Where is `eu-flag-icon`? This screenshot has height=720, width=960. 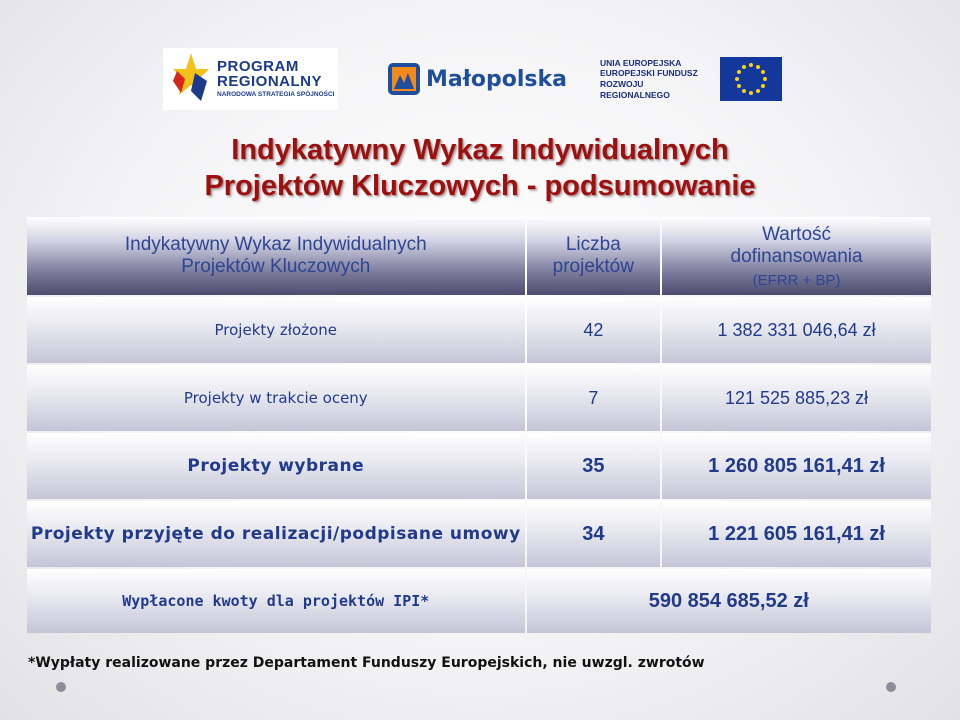
eu-flag-icon is located at coordinates (751, 79).